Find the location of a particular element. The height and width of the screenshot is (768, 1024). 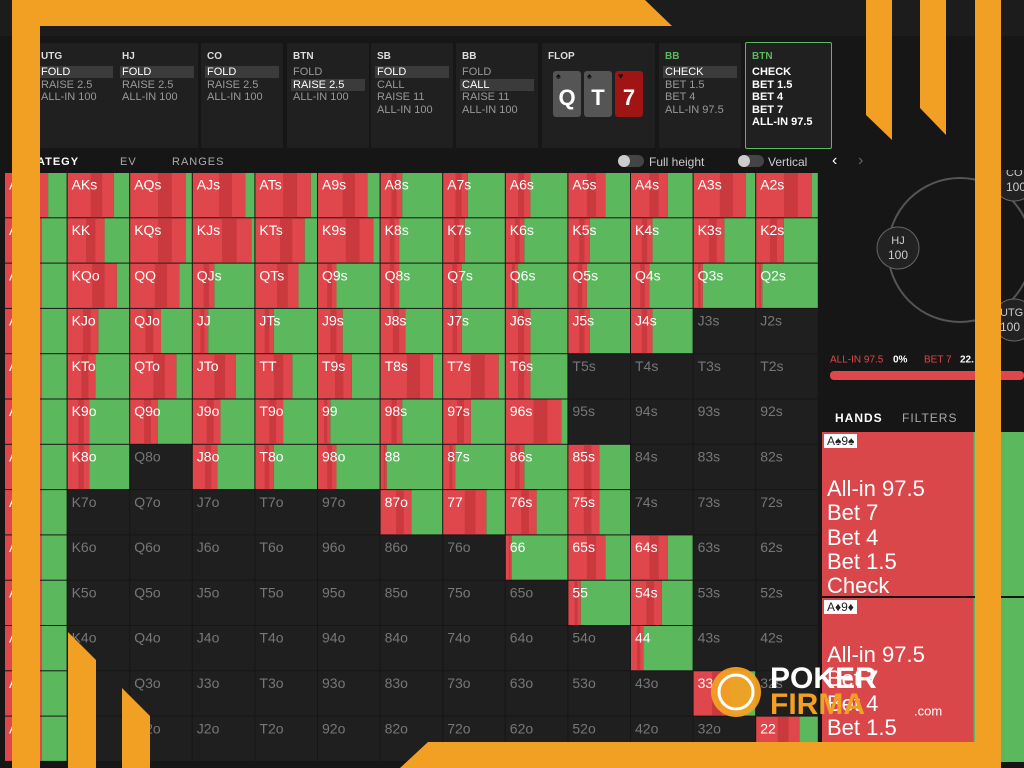

panel-tab: FILTERS is located at coordinates (929, 418).